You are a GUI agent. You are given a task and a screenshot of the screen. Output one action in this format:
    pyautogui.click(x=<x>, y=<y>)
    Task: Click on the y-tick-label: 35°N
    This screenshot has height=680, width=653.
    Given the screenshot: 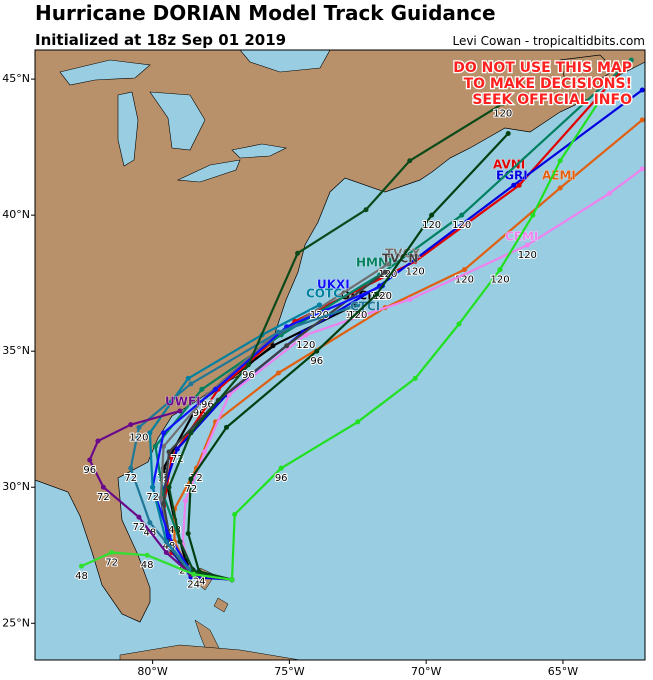 What is the action you would take?
    pyautogui.click(x=16, y=350)
    